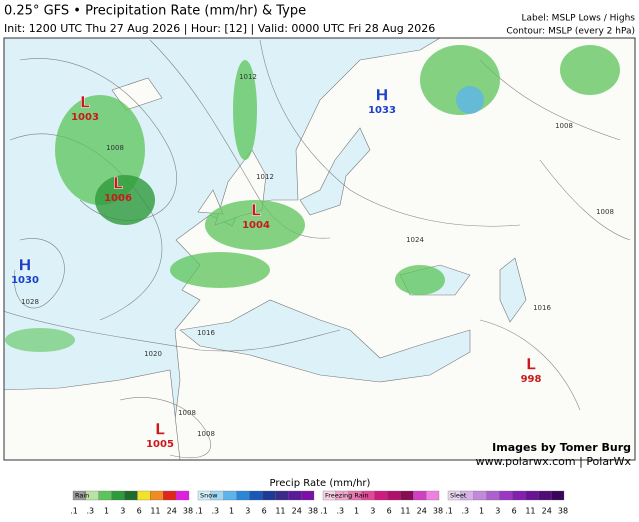  What do you see at coordinates (92, 414) in the screenshot?
I see `land-west-africa` at bounding box center [92, 414].